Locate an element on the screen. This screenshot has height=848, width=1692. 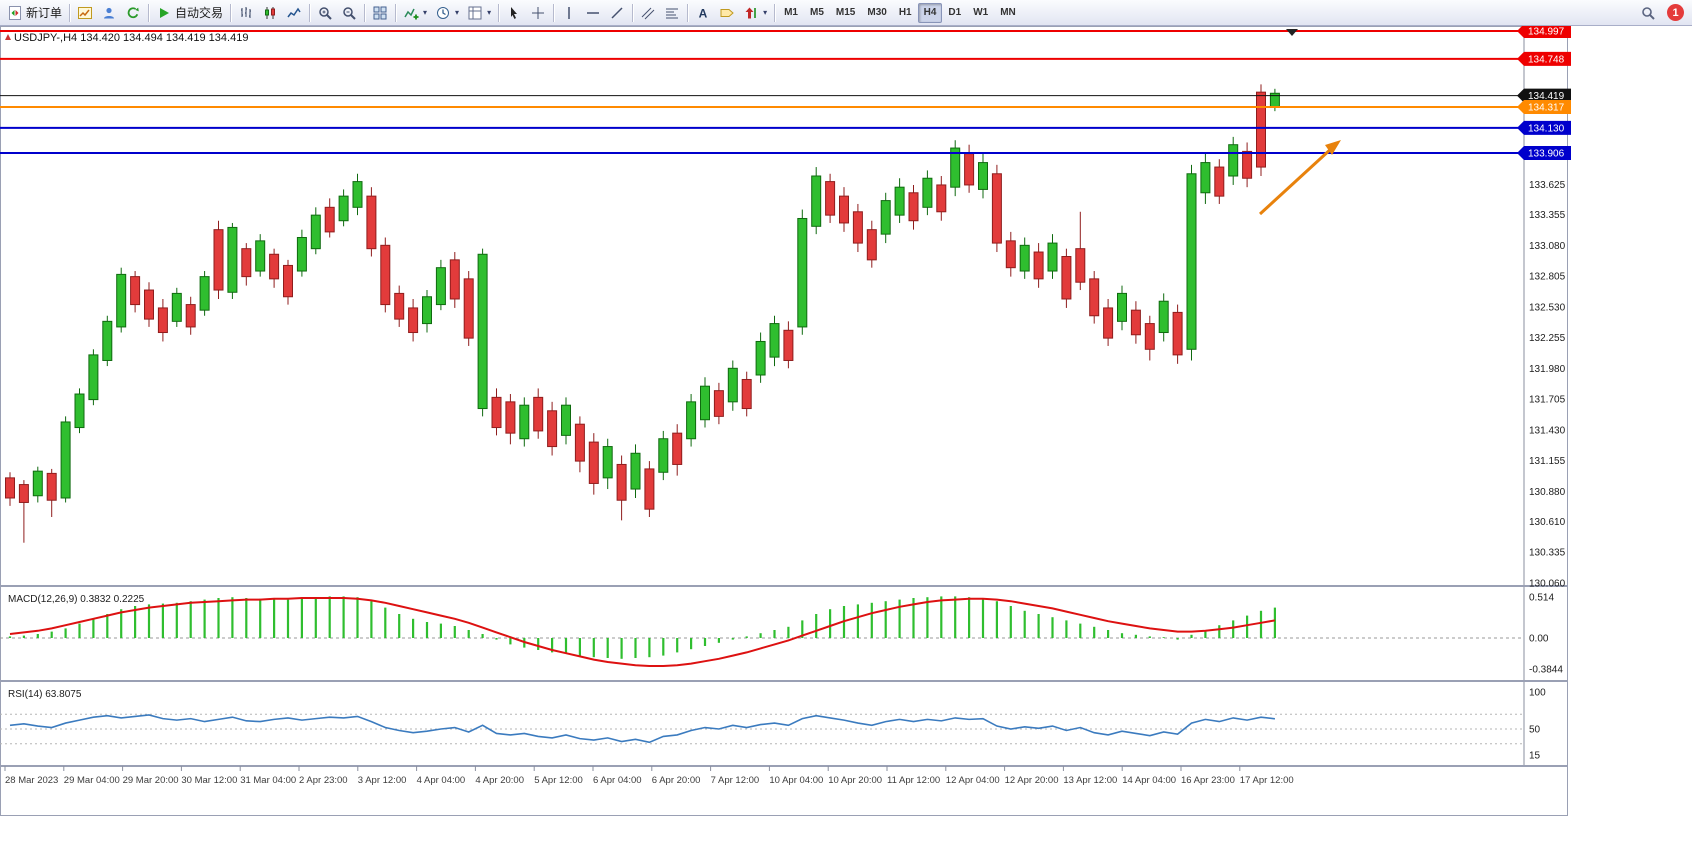
templates-button: ▾ is located at coordinates (479, 13).